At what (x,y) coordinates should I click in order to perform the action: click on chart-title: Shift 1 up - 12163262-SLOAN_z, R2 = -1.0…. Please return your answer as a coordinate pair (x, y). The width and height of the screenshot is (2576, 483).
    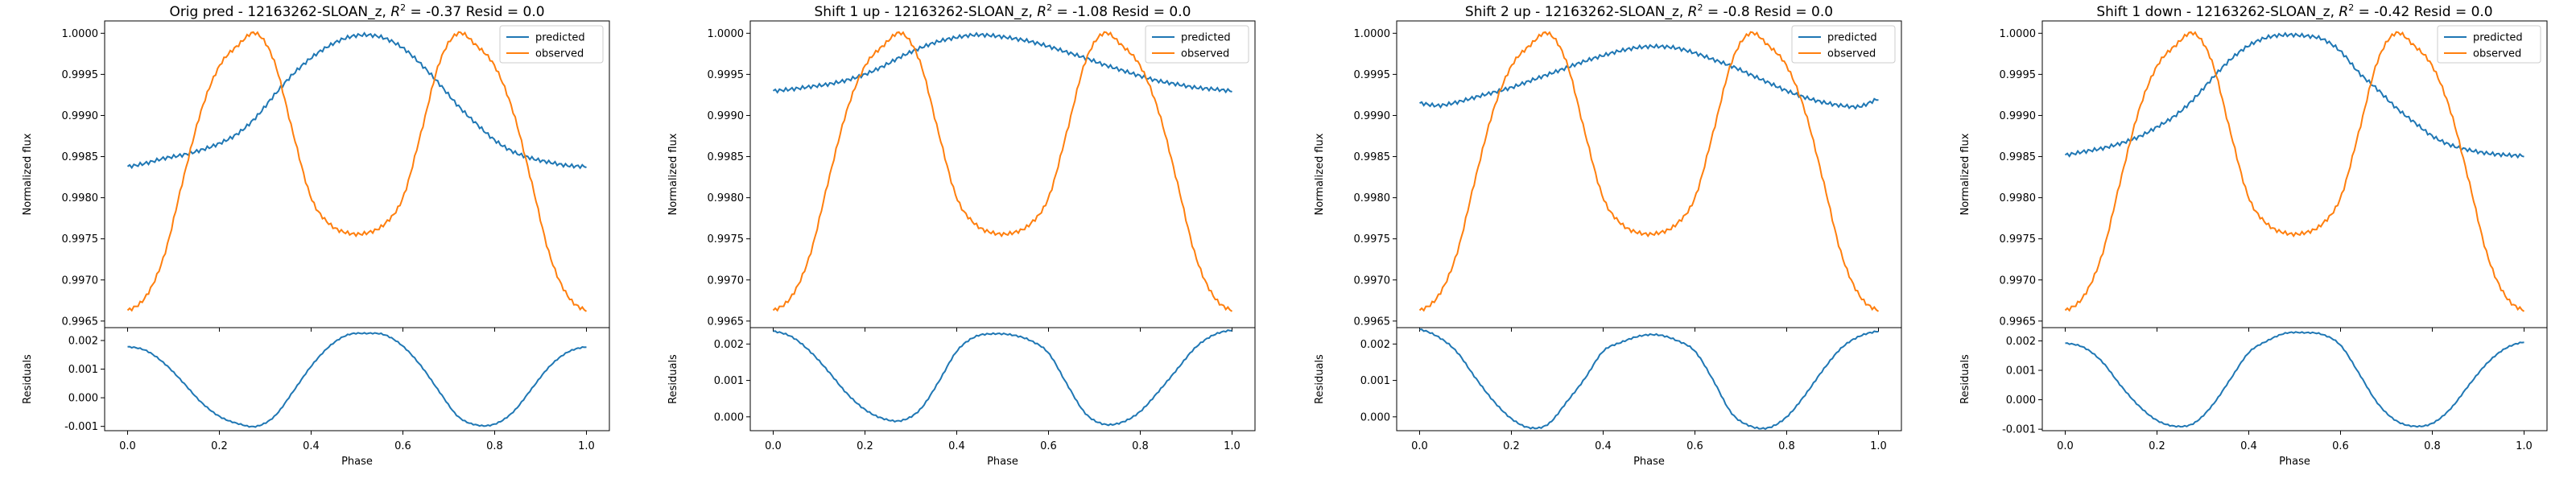
    Looking at the image, I should click on (1003, 11).